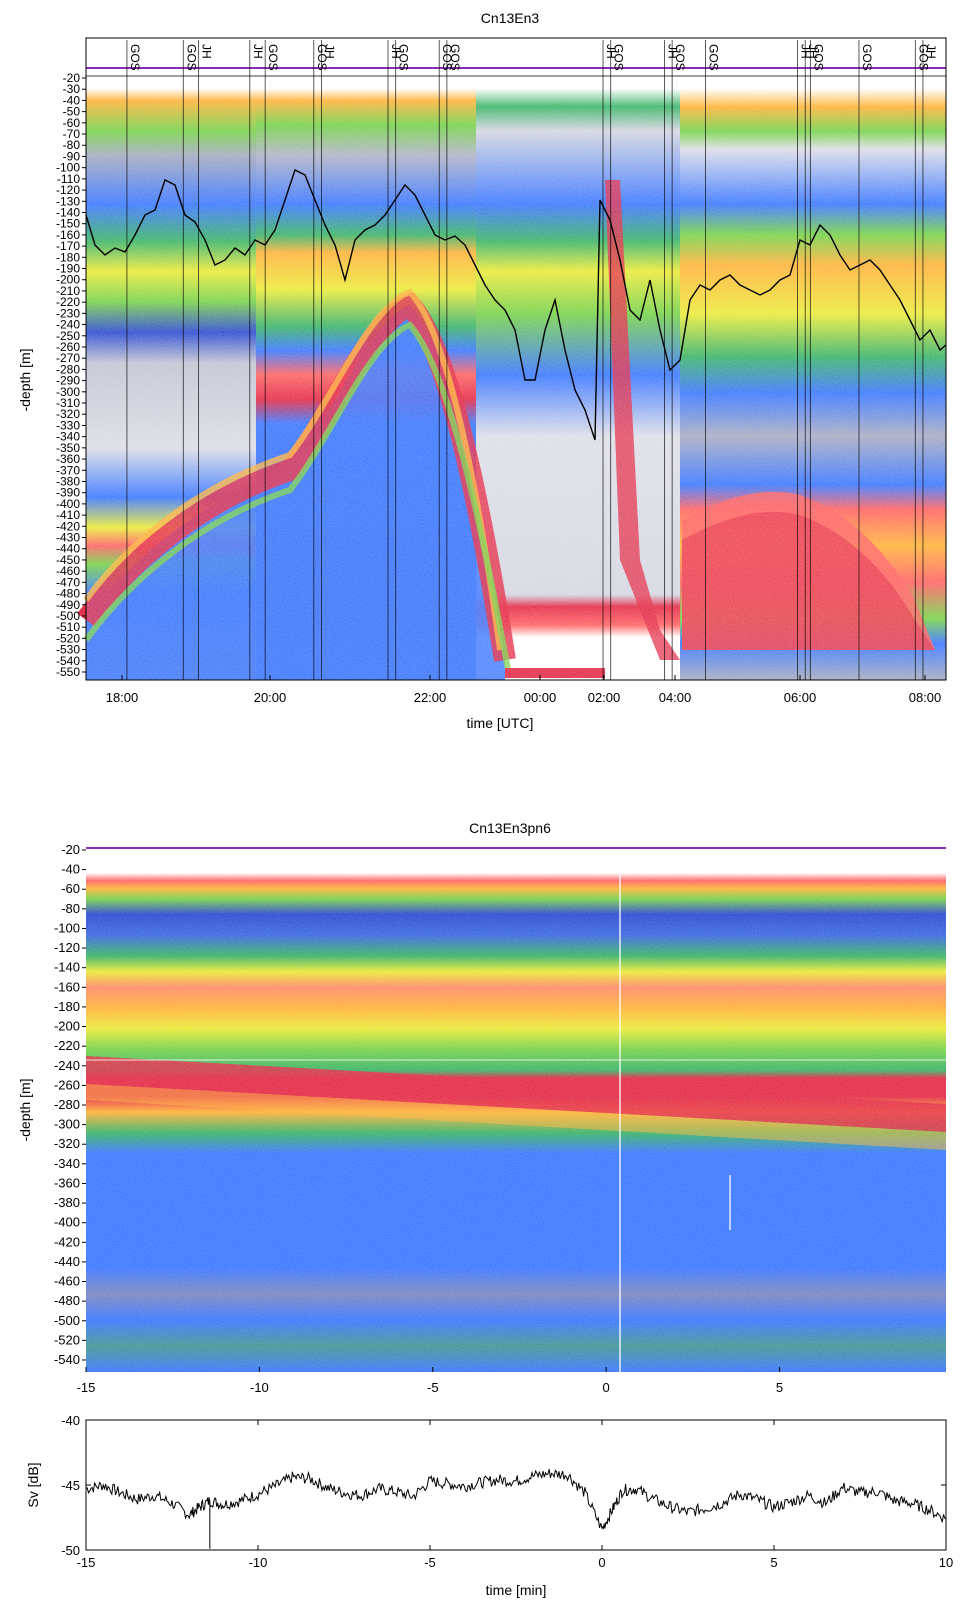 Image resolution: width=963 pixels, height=1602 pixels. Describe the element at coordinates (68, 201) in the screenshot. I see `y-tick-label: -130` at that location.